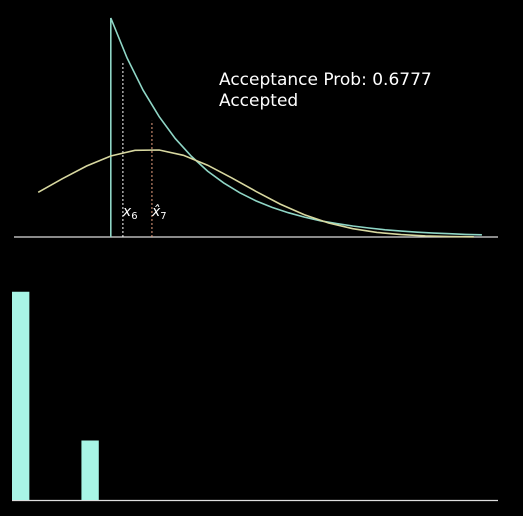 This screenshot has width=523, height=516. I want to click on sample-label-index: 6, so click(134, 216).